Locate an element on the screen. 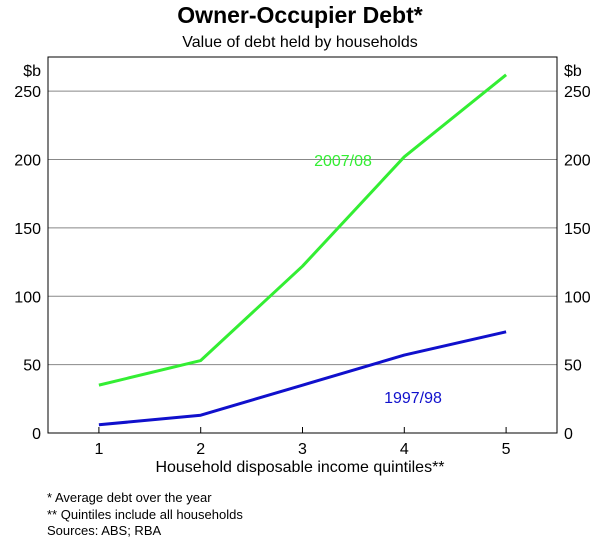 The height and width of the screenshot is (543, 600). y-tick-label-right: 100 is located at coordinates (577, 297).